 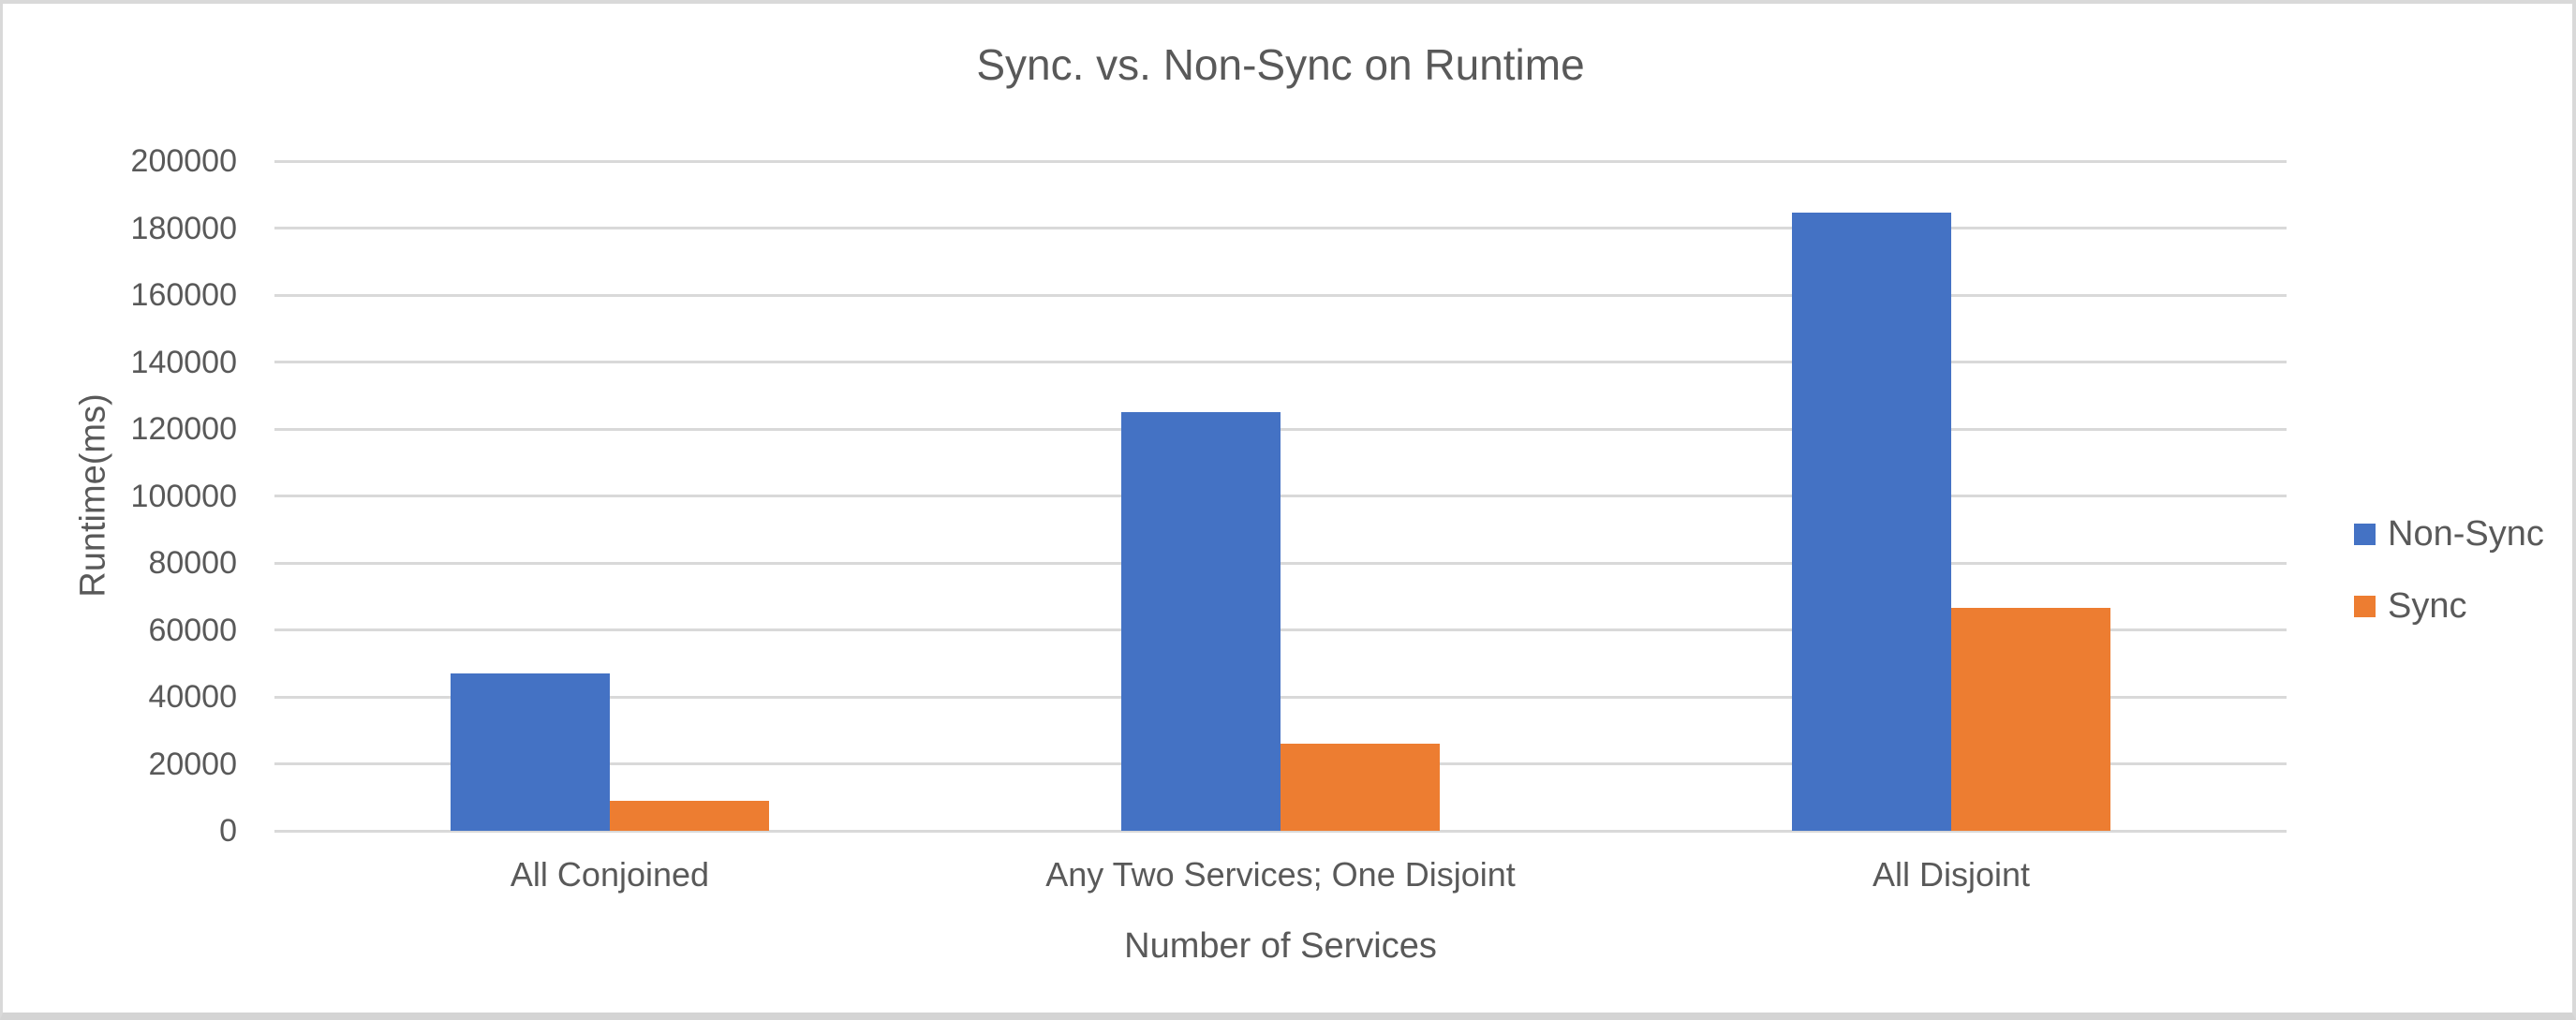 I want to click on category-label-all-disjoint: All Disjoint, so click(x=1951, y=874).